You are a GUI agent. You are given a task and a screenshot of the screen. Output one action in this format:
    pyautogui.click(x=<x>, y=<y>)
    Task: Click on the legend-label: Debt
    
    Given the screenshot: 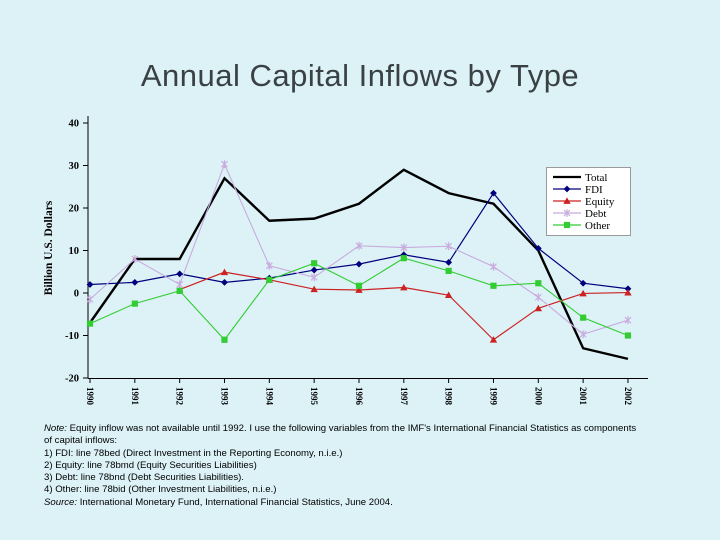 What is the action you would take?
    pyautogui.click(x=596, y=214)
    